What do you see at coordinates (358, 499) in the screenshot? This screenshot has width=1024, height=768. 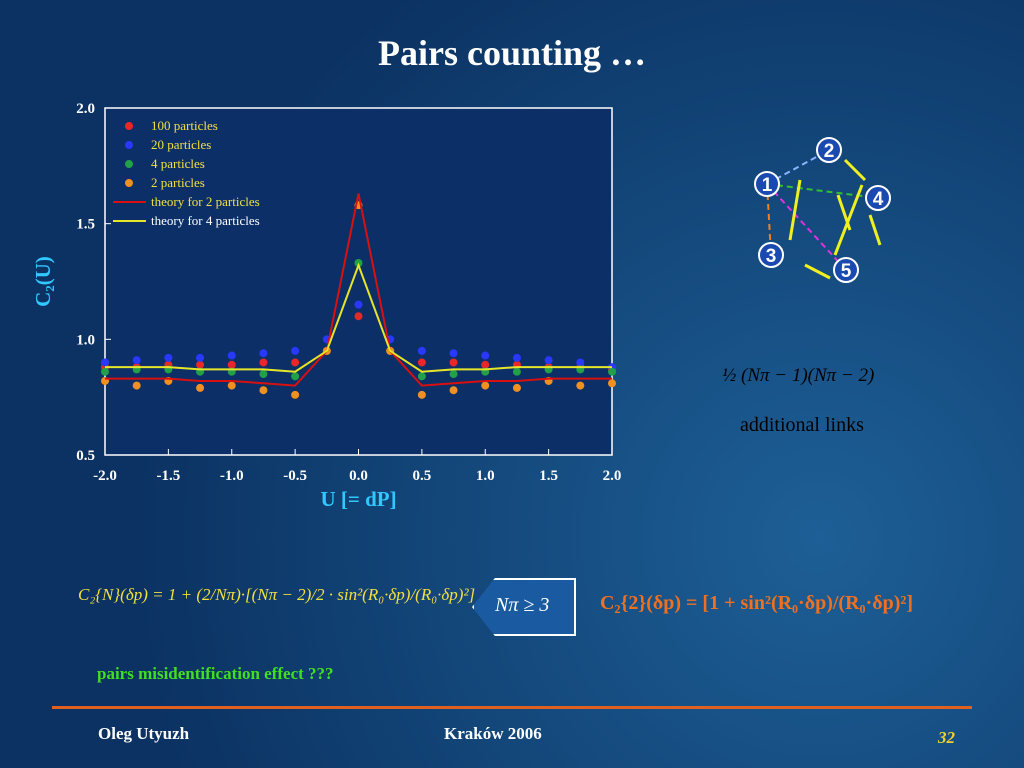 I see `x-axis-label: U [= dP]` at bounding box center [358, 499].